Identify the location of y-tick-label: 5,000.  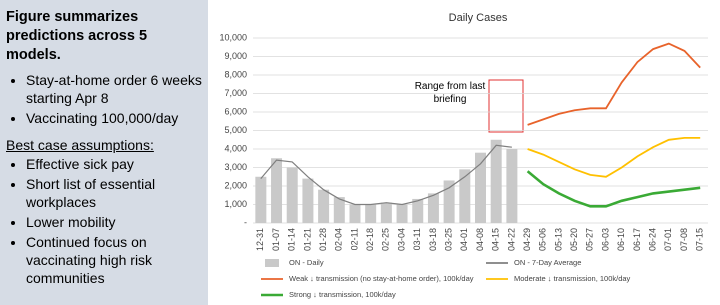
(235, 130).